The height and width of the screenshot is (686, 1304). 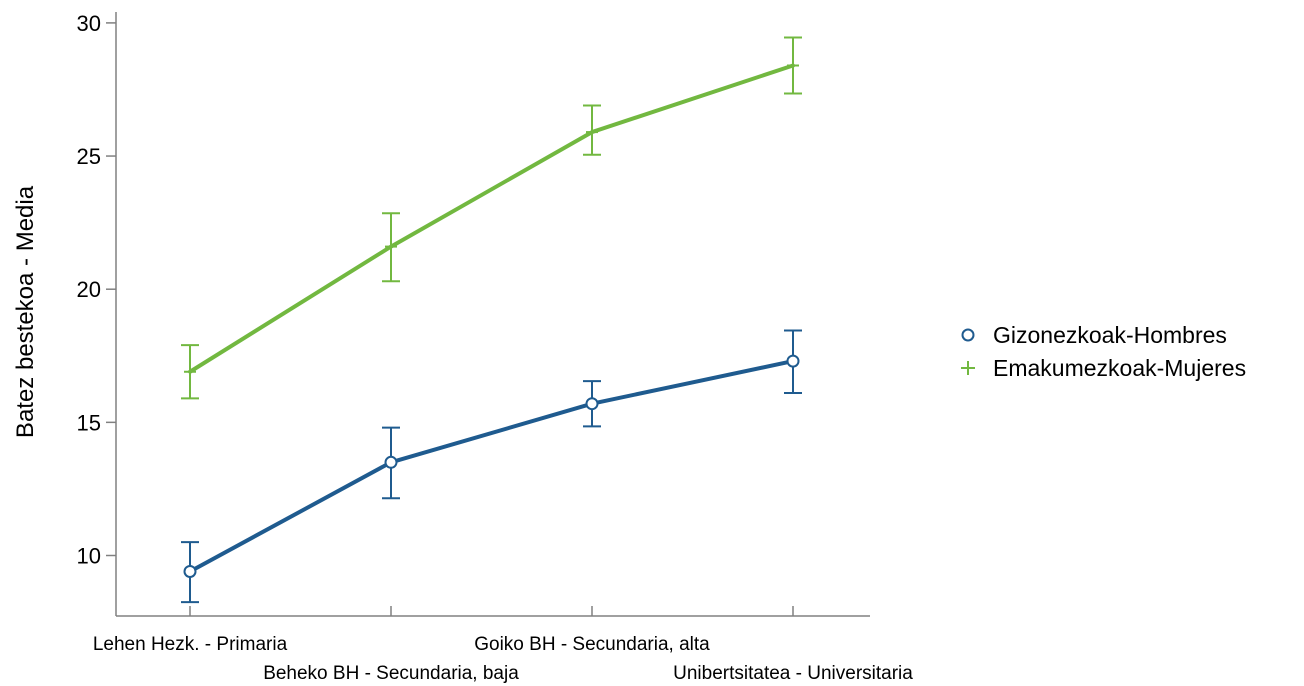 What do you see at coordinates (89, 23) in the screenshot?
I see `y-tick-label: 30` at bounding box center [89, 23].